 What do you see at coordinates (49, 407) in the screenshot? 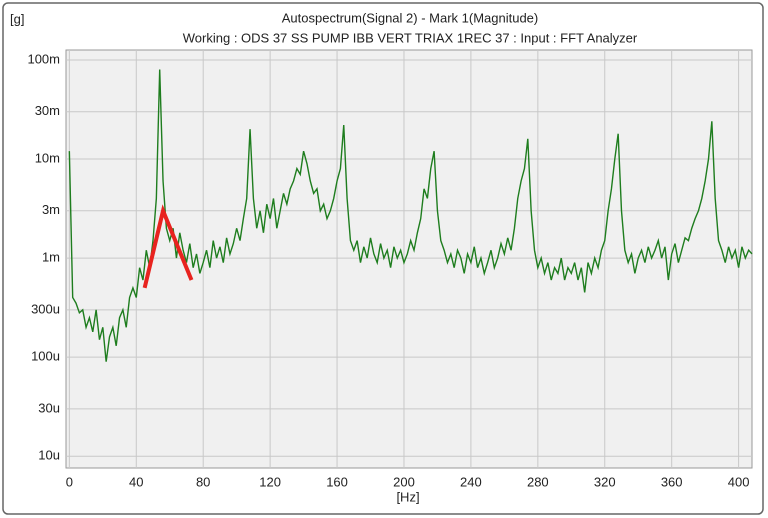
I see `y-tick-label: 30u` at bounding box center [49, 407].